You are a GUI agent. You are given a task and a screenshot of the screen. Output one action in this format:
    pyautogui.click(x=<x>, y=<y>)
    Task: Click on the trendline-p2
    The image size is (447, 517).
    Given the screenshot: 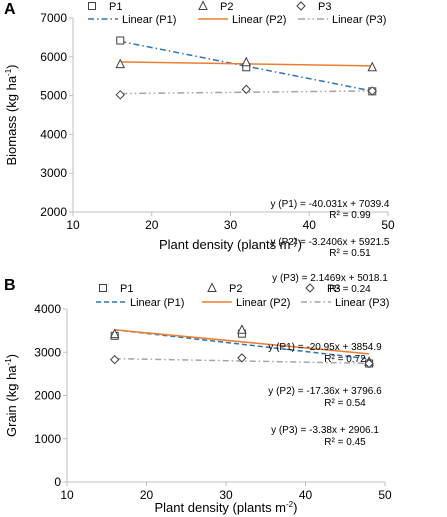 What is the action you would take?
    pyautogui.click(x=242, y=342)
    